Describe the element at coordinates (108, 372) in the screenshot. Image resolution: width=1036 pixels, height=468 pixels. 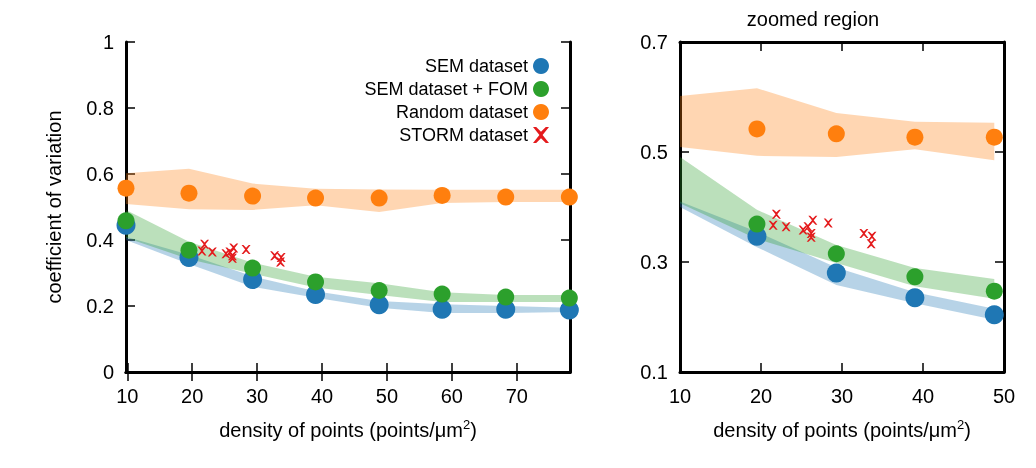
I see `y-tick-label: 0` at that location.